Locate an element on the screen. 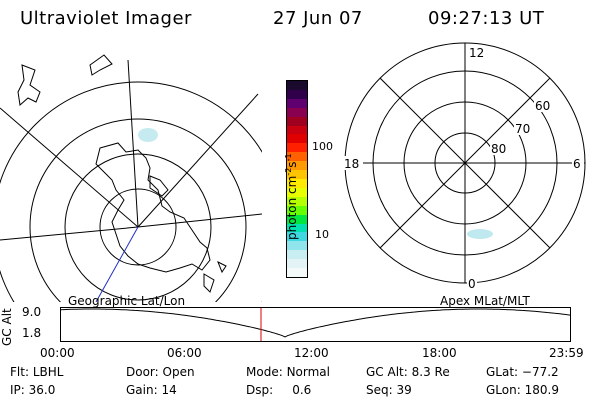 The width and height of the screenshot is (600, 400). colorbar-unit-label: photon cm-2s-1 is located at coordinates (291, 196).